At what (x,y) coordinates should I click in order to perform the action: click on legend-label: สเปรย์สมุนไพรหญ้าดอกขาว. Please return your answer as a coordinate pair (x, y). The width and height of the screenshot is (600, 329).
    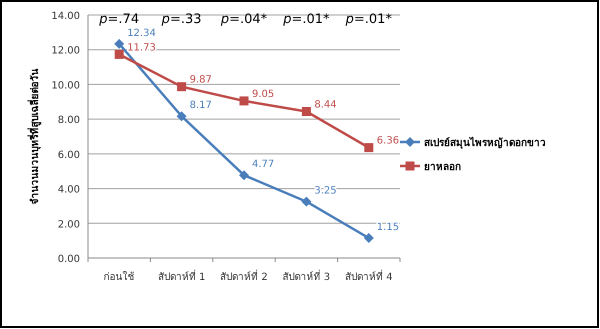
    Looking at the image, I should click on (485, 142).